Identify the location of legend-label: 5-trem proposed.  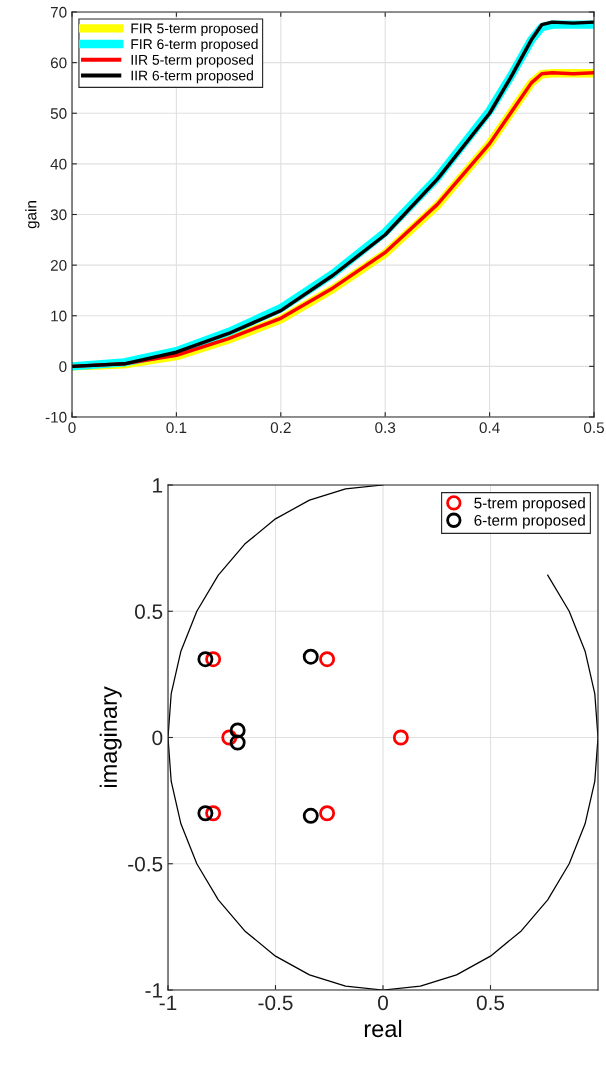
(529, 504).